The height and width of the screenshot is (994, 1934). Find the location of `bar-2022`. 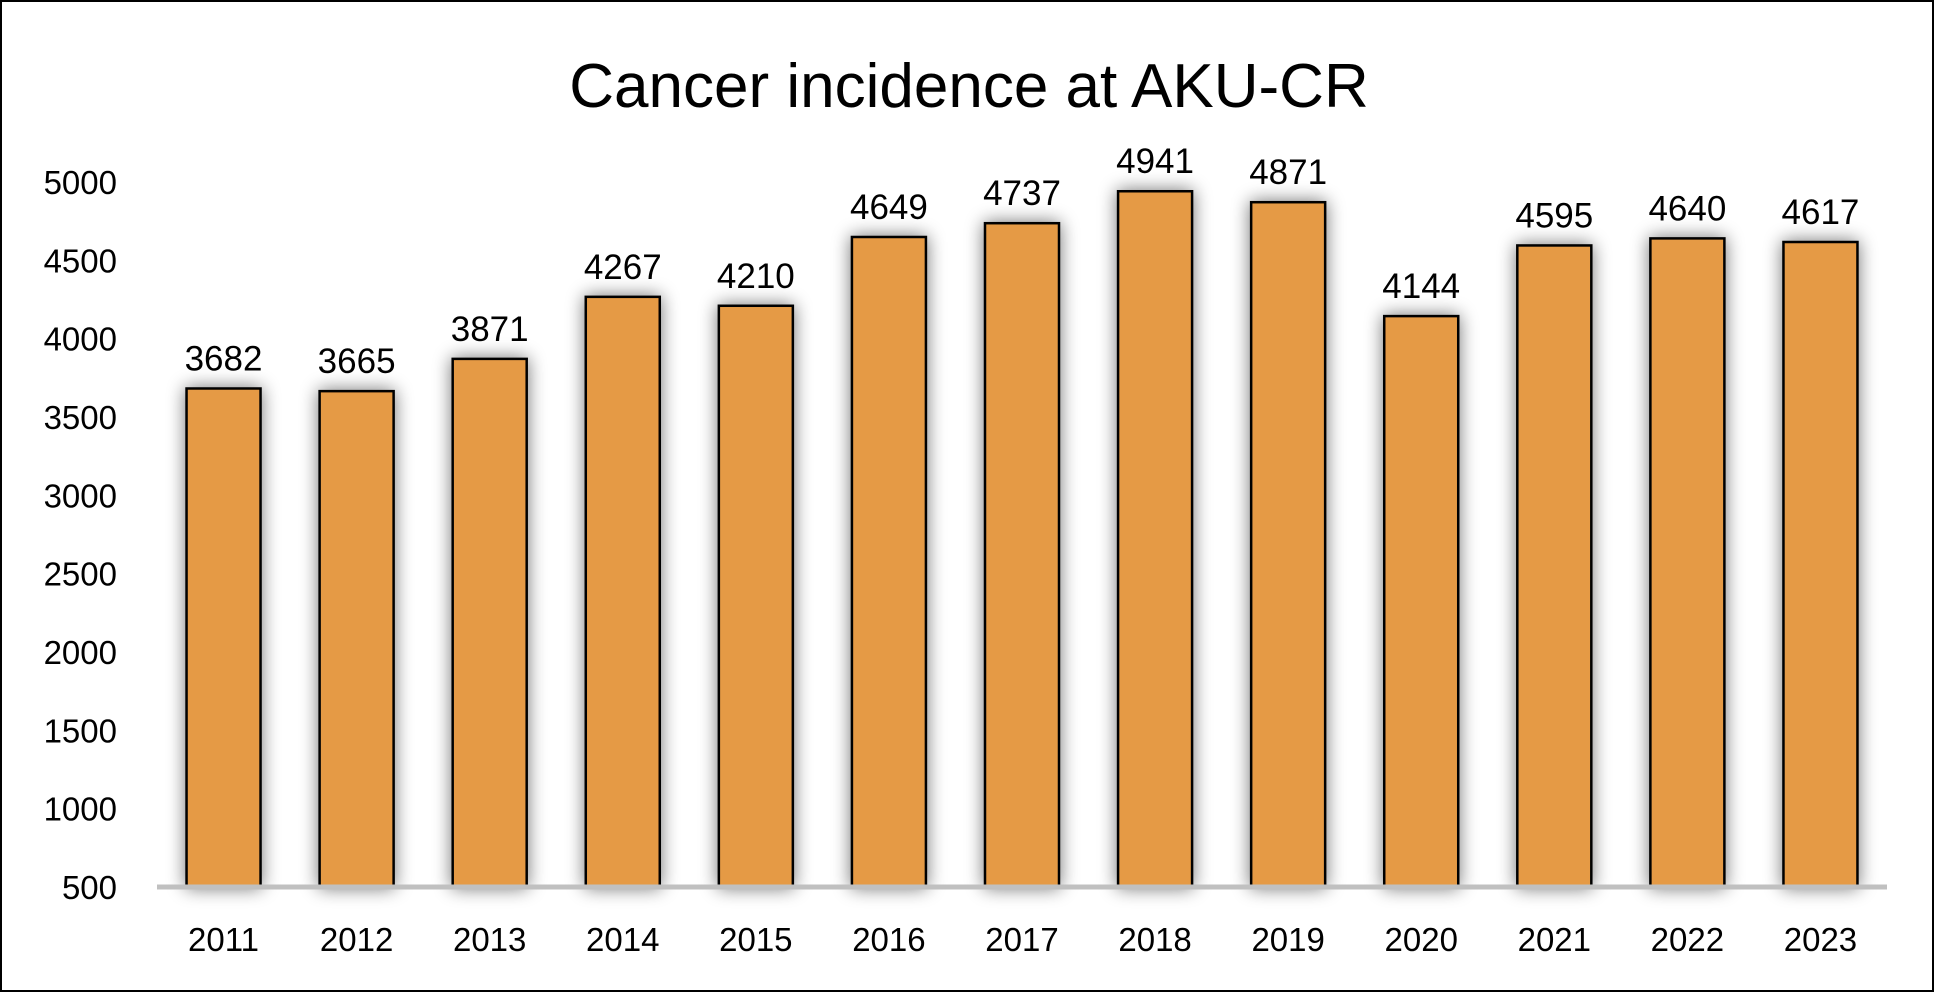

bar-2022 is located at coordinates (1687, 563).